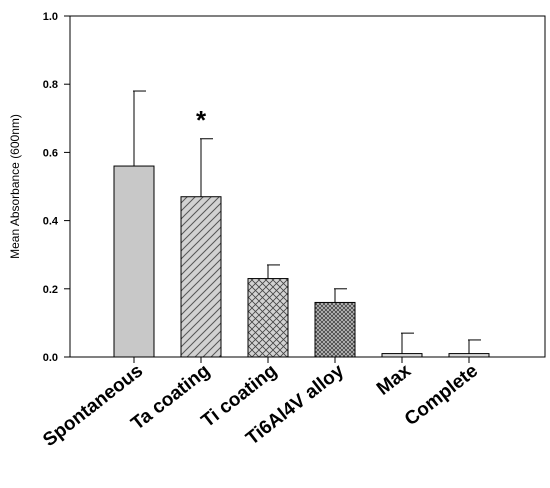  Describe the element at coordinates (335, 329) in the screenshot. I see `bar-ti6al4v-alloy` at that location.